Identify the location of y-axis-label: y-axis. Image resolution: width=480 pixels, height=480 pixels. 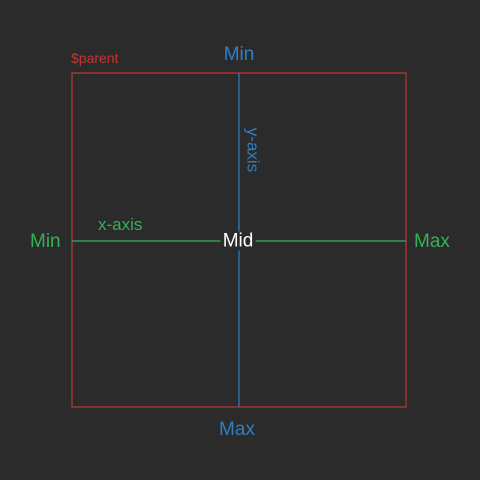
(253, 150).